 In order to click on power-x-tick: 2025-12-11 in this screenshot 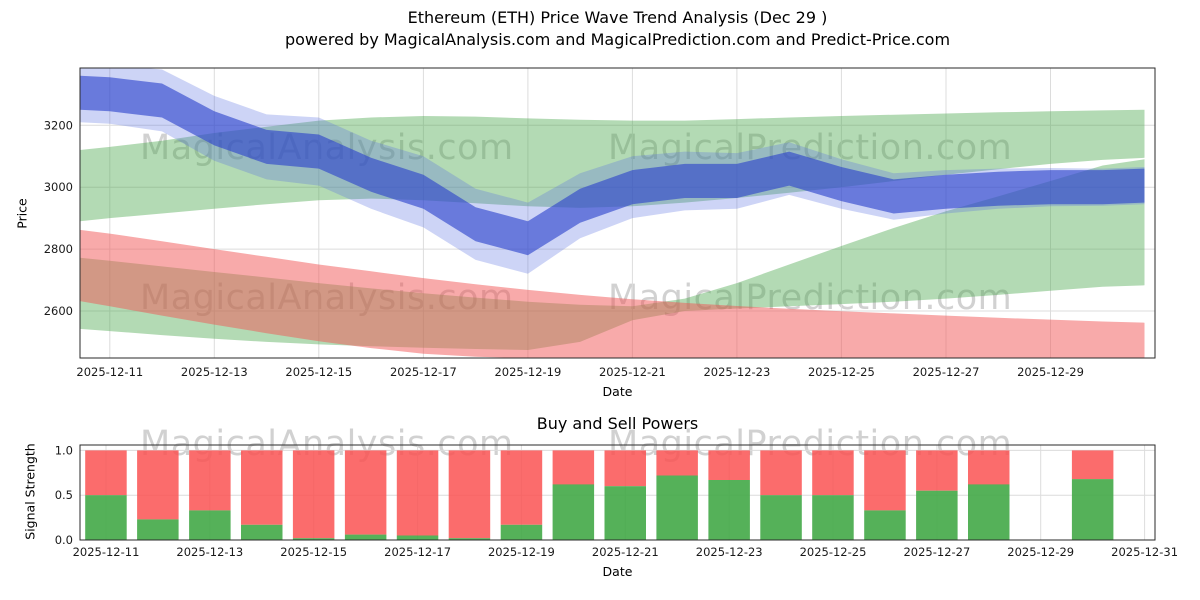, I will do `click(106, 552)`.